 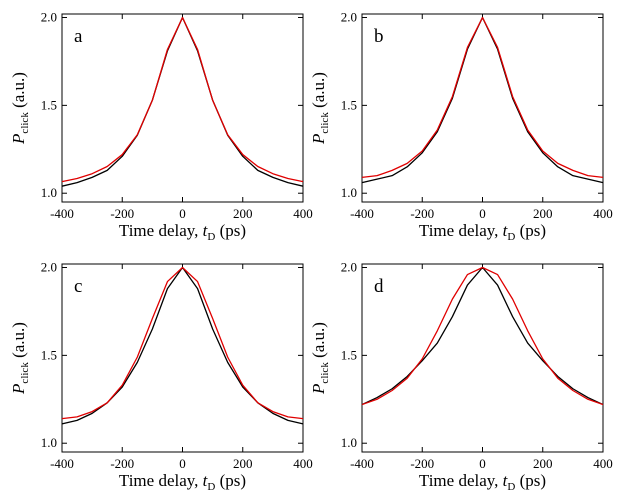 I want to click on panel-label: c, so click(x=78, y=286).